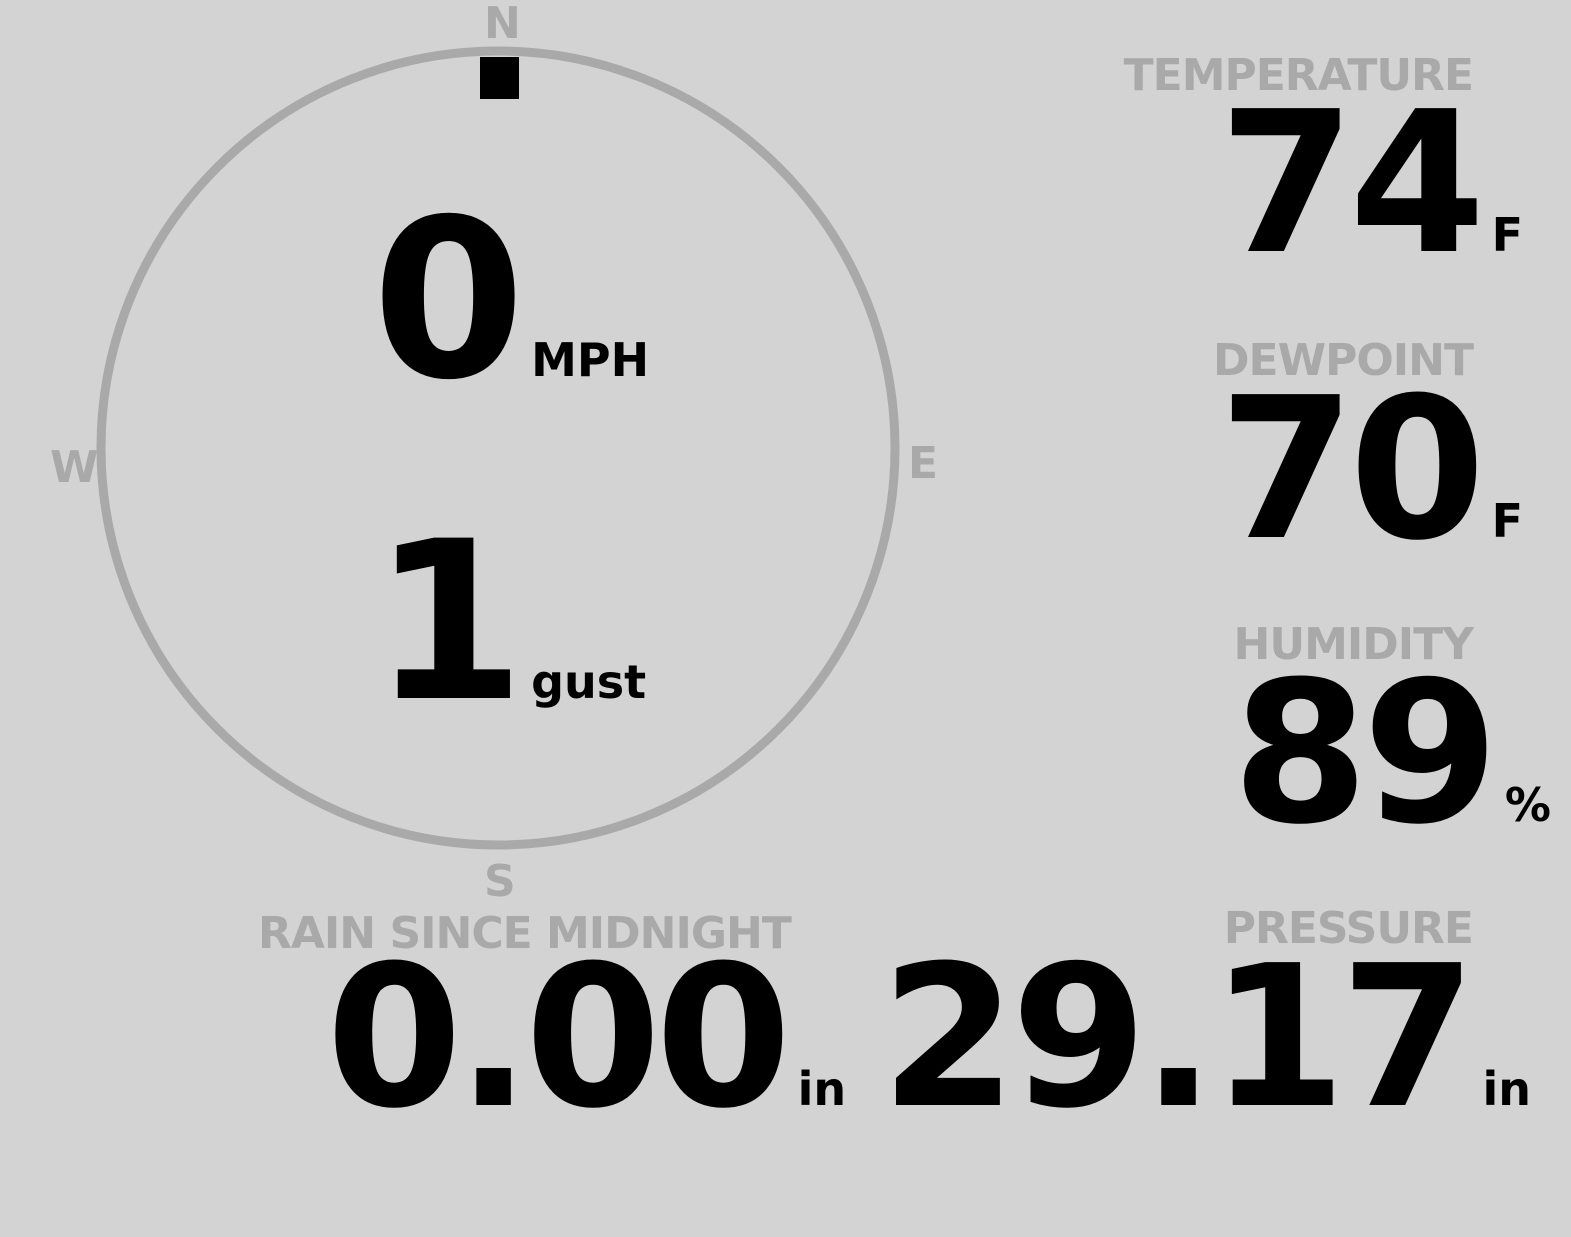 The width and height of the screenshot is (1571, 1237). I want to click on compass-east-label: E, so click(923, 463).